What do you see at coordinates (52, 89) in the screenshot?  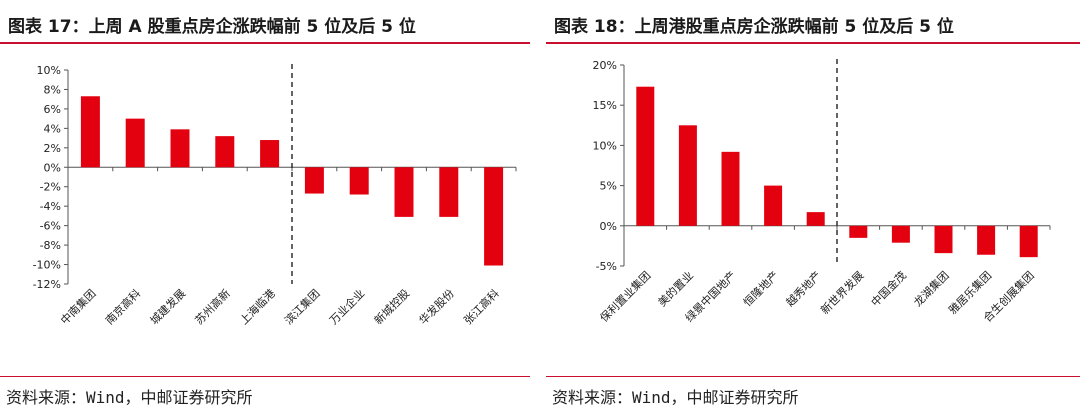 I see `y-tick-label: 8%` at bounding box center [52, 89].